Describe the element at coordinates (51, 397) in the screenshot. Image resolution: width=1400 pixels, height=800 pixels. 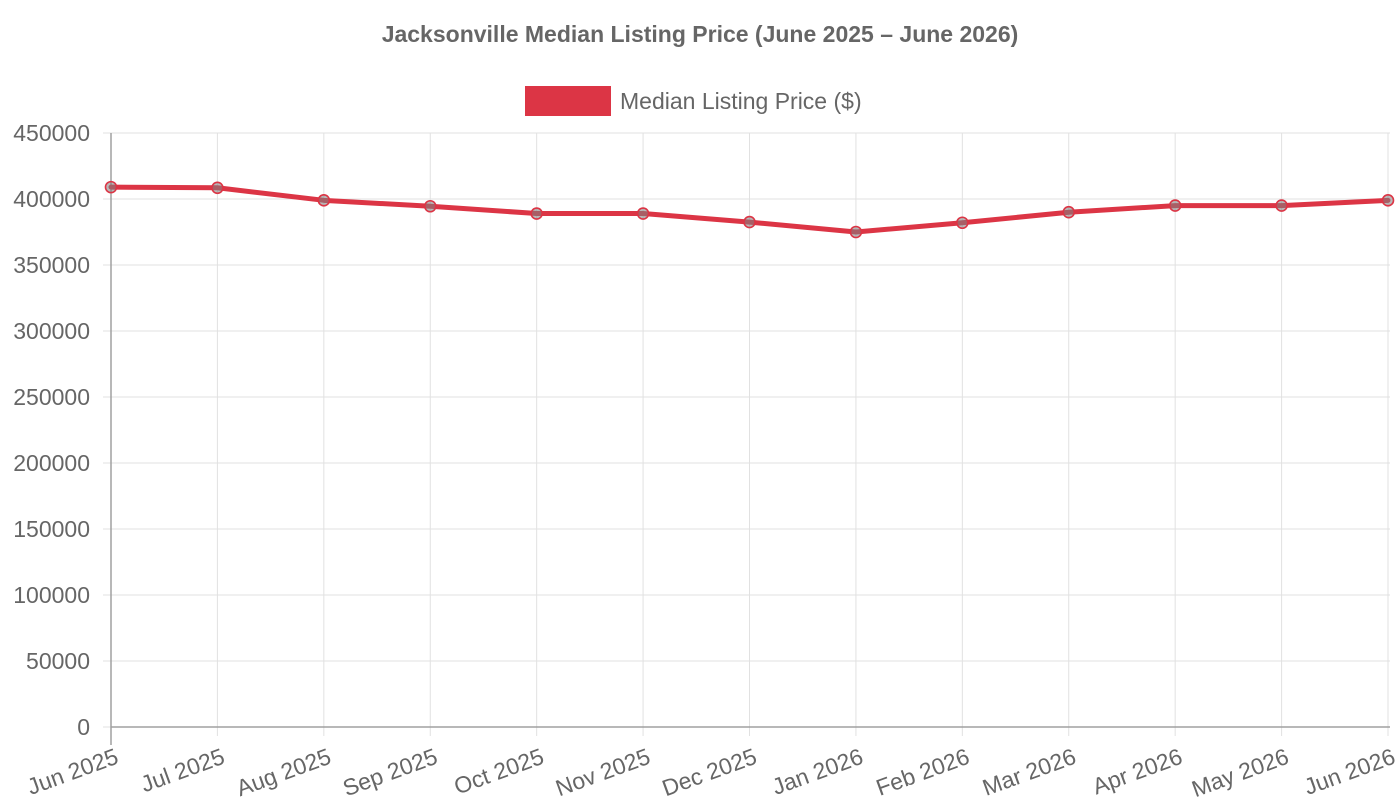
I see `y-tick-label: 250000` at that location.